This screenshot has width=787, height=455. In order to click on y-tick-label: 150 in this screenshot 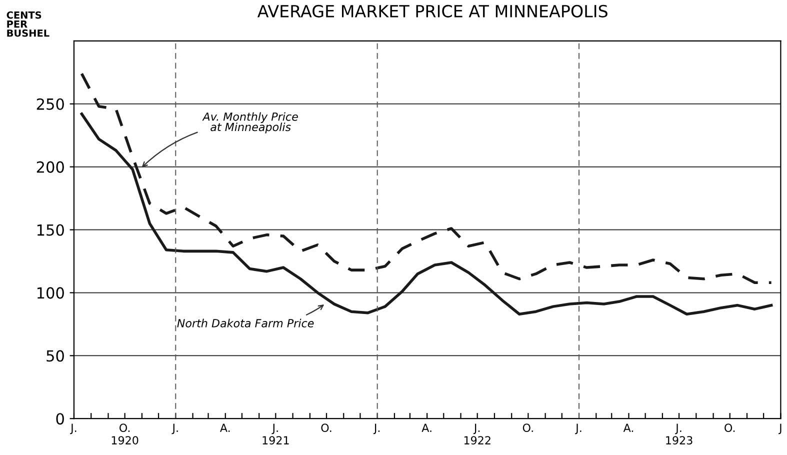, I will do `click(50, 230)`.